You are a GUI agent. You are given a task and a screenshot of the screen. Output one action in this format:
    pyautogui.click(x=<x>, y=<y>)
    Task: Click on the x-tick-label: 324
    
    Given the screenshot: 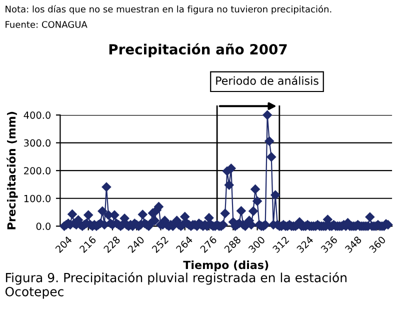 What is the action you would take?
    pyautogui.click(x=305, y=245)
    